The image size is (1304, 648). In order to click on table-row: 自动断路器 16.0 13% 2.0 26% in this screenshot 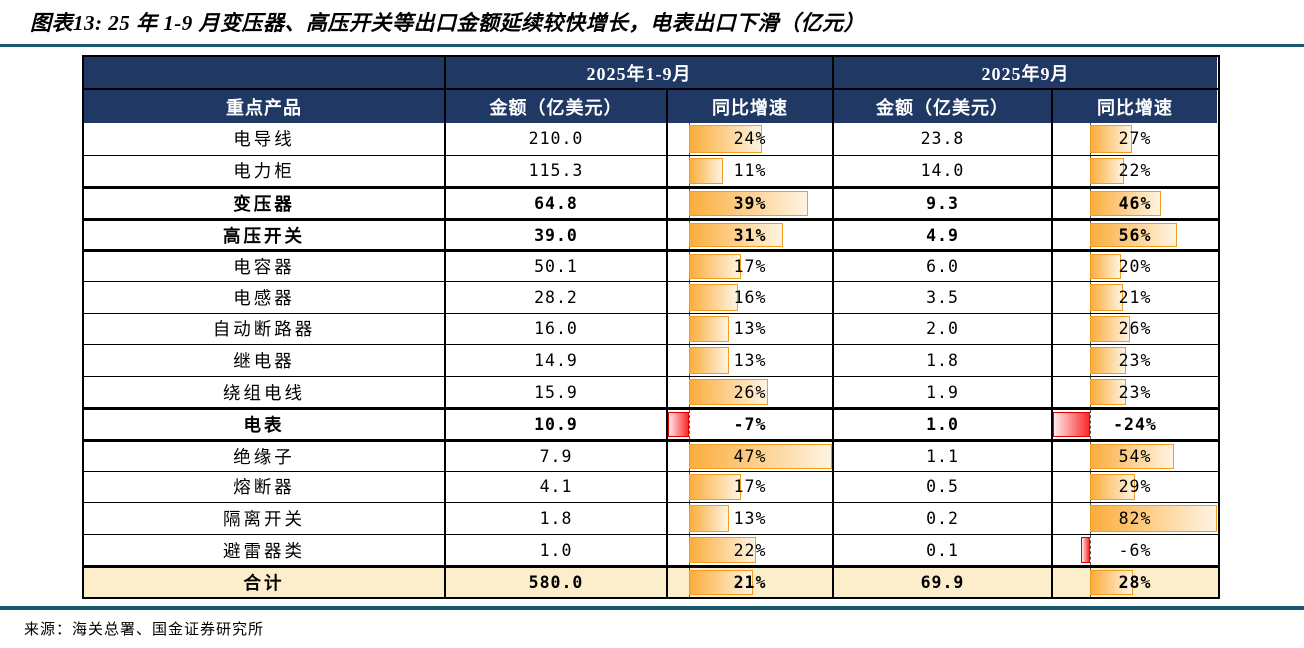, I will do `click(651, 328)`.